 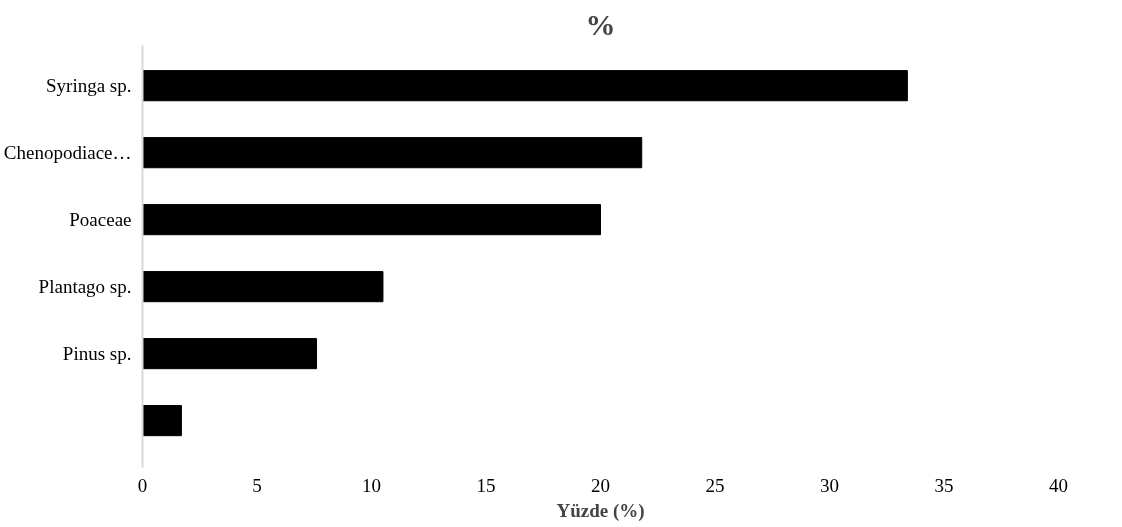 I want to click on x-tick-label: 15, so click(x=486, y=485).